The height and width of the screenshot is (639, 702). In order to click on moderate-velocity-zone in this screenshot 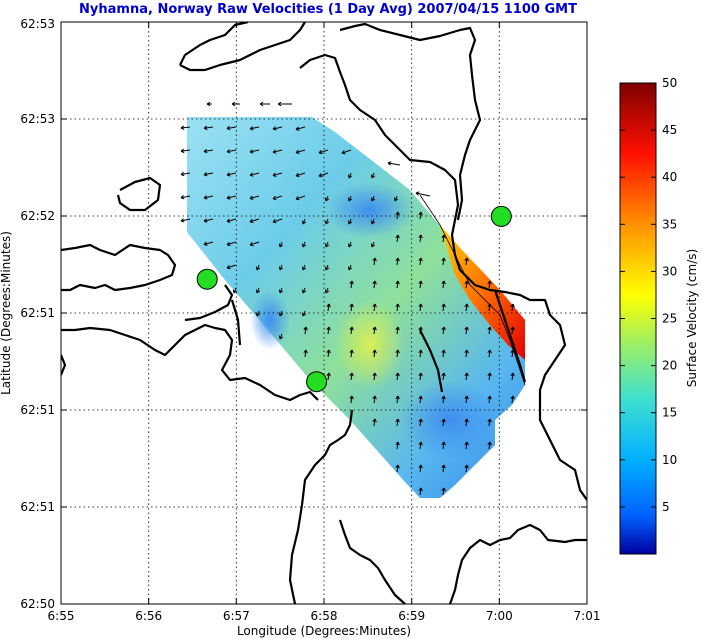, I will do `click(370, 345)`.